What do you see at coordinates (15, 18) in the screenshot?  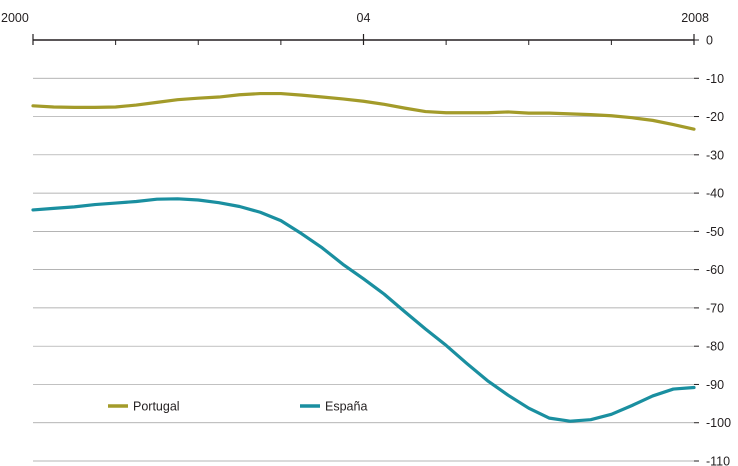 I see `x-tick-label: 2000` at bounding box center [15, 18].